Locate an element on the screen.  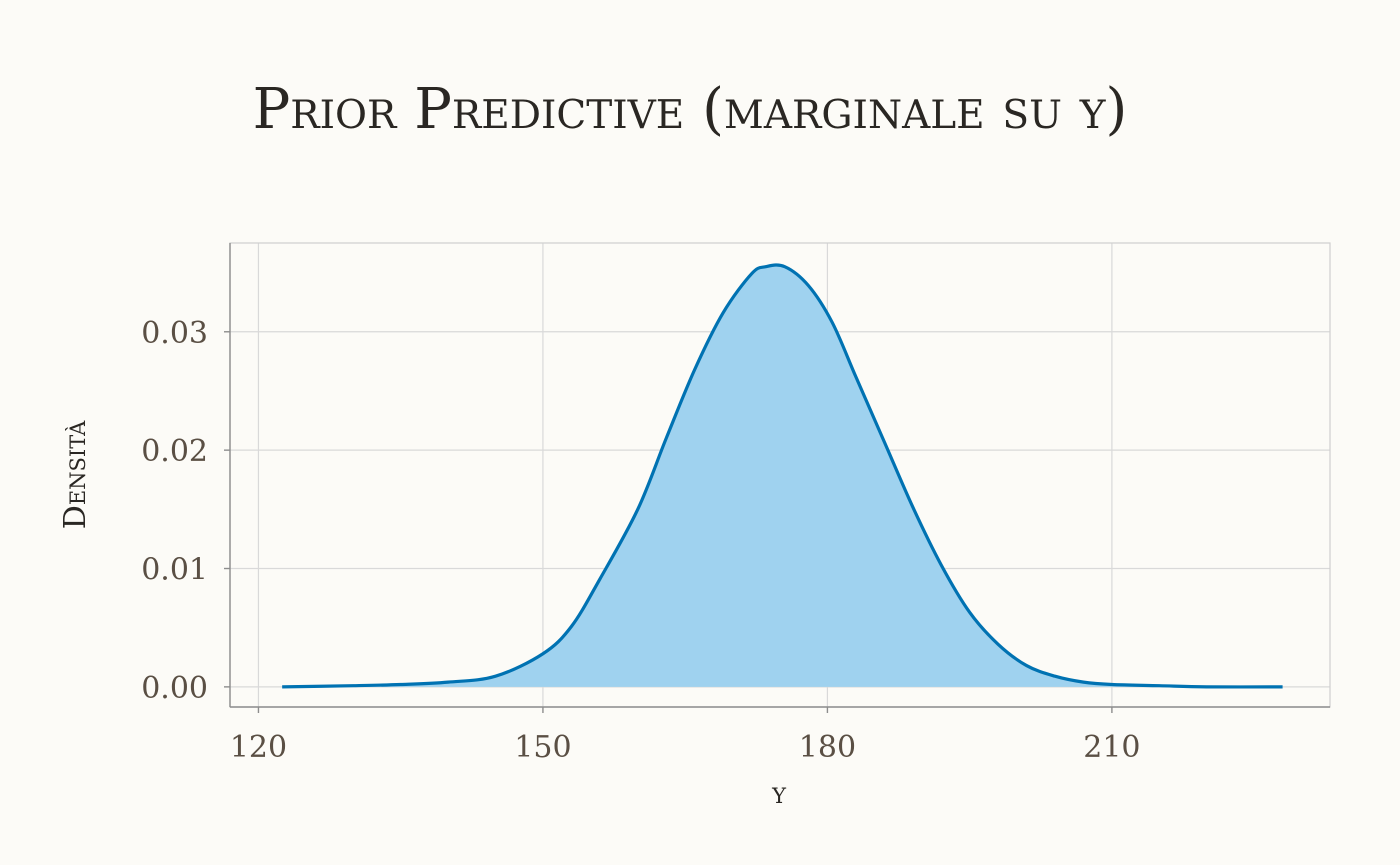
y-tick-label: 0.03 is located at coordinates (174, 333).